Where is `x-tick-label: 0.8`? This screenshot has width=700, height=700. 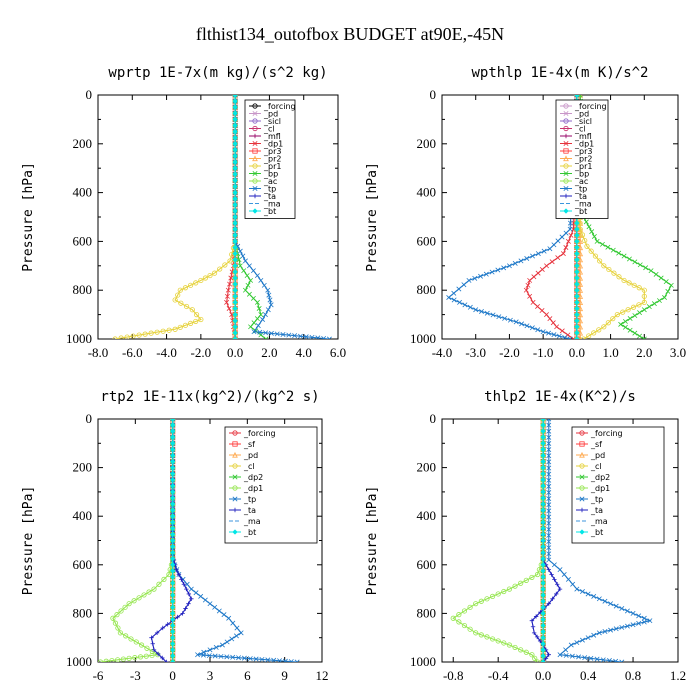
x-tick-label: 0.8 is located at coordinates (633, 675).